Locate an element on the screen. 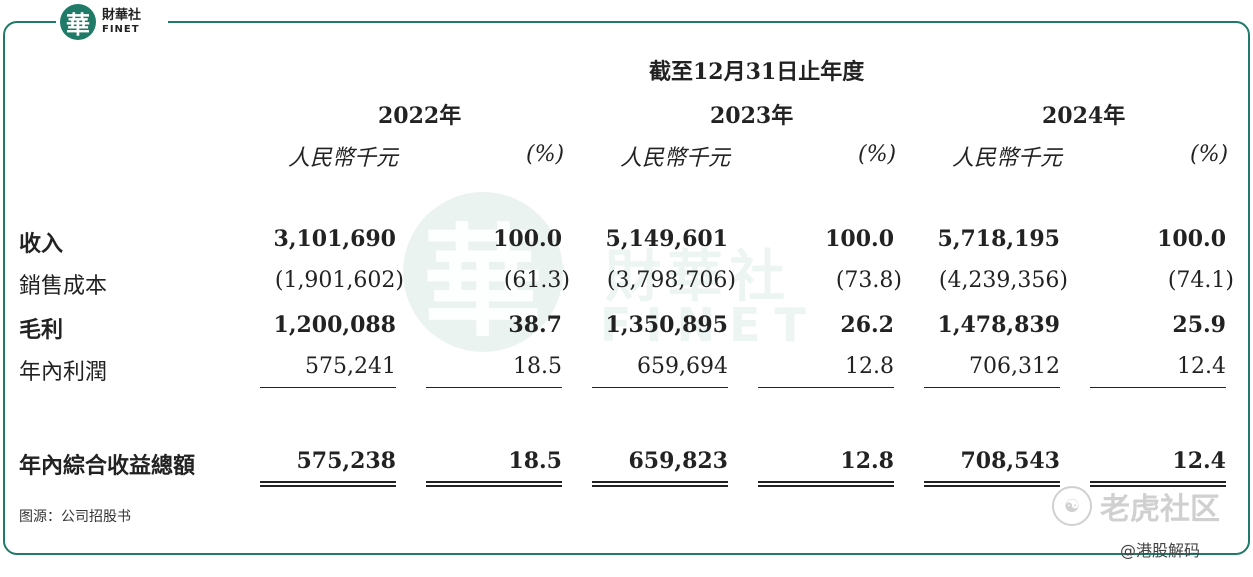 The image size is (1253, 577). cell-gross-2024-pct: 25.9 is located at coordinates (1199, 325).